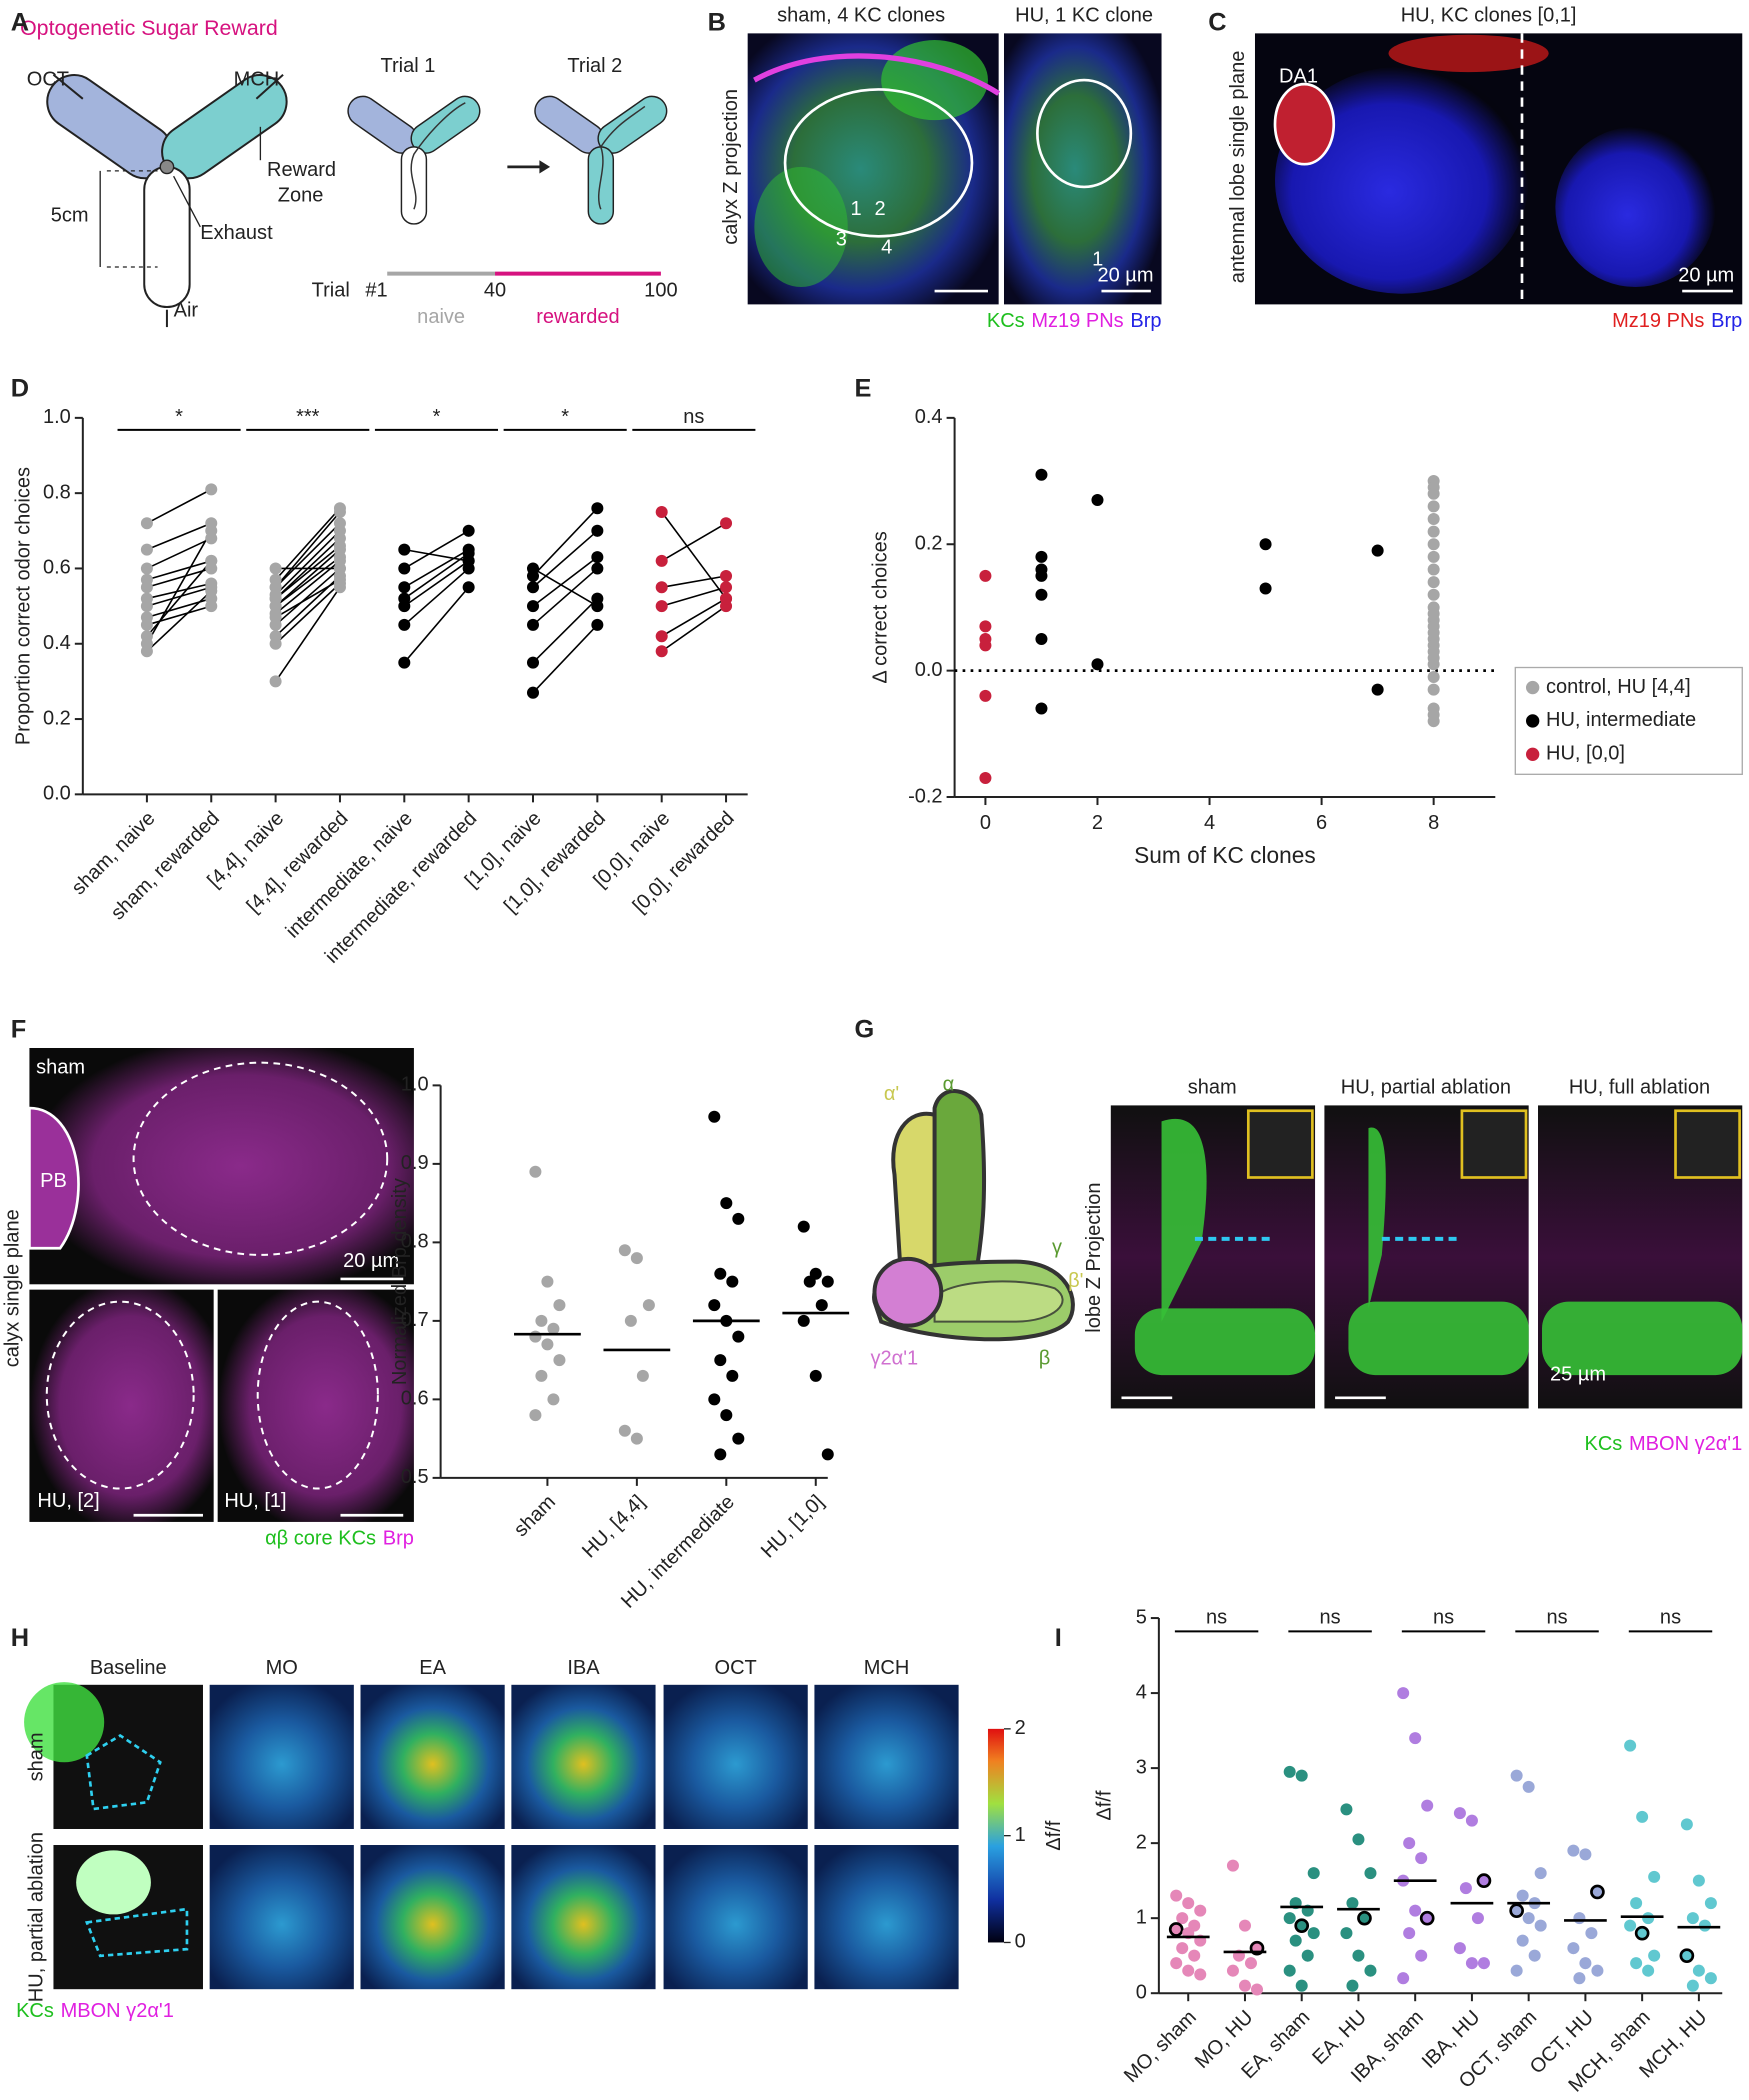  What do you see at coordinates (1433, 823) in the screenshot?
I see `x-tick-label: 8` at bounding box center [1433, 823].